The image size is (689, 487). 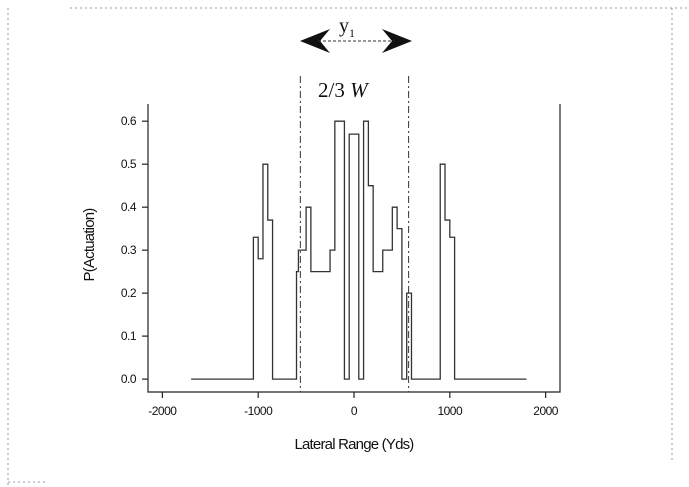 I want to click on right-arrowhead, so click(x=397, y=41).